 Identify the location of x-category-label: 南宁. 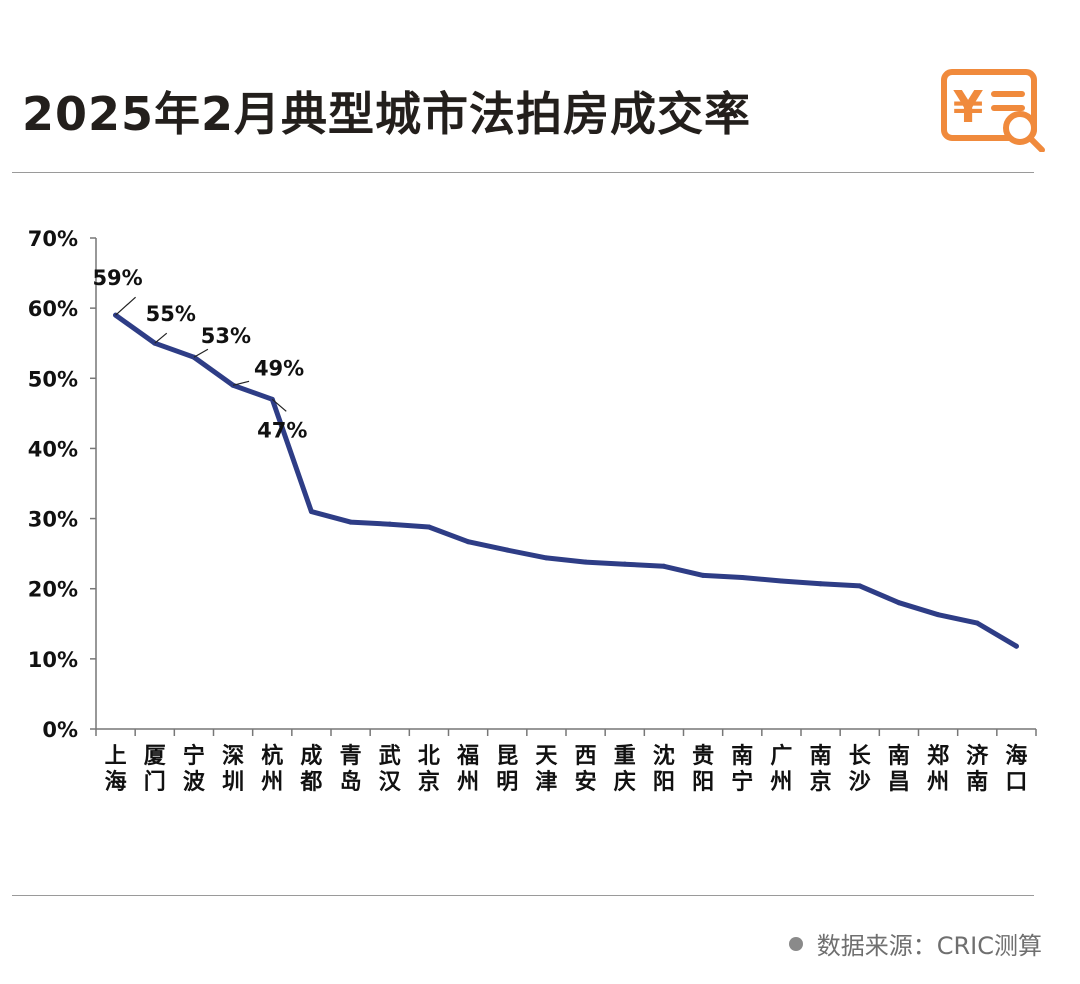
(742, 769).